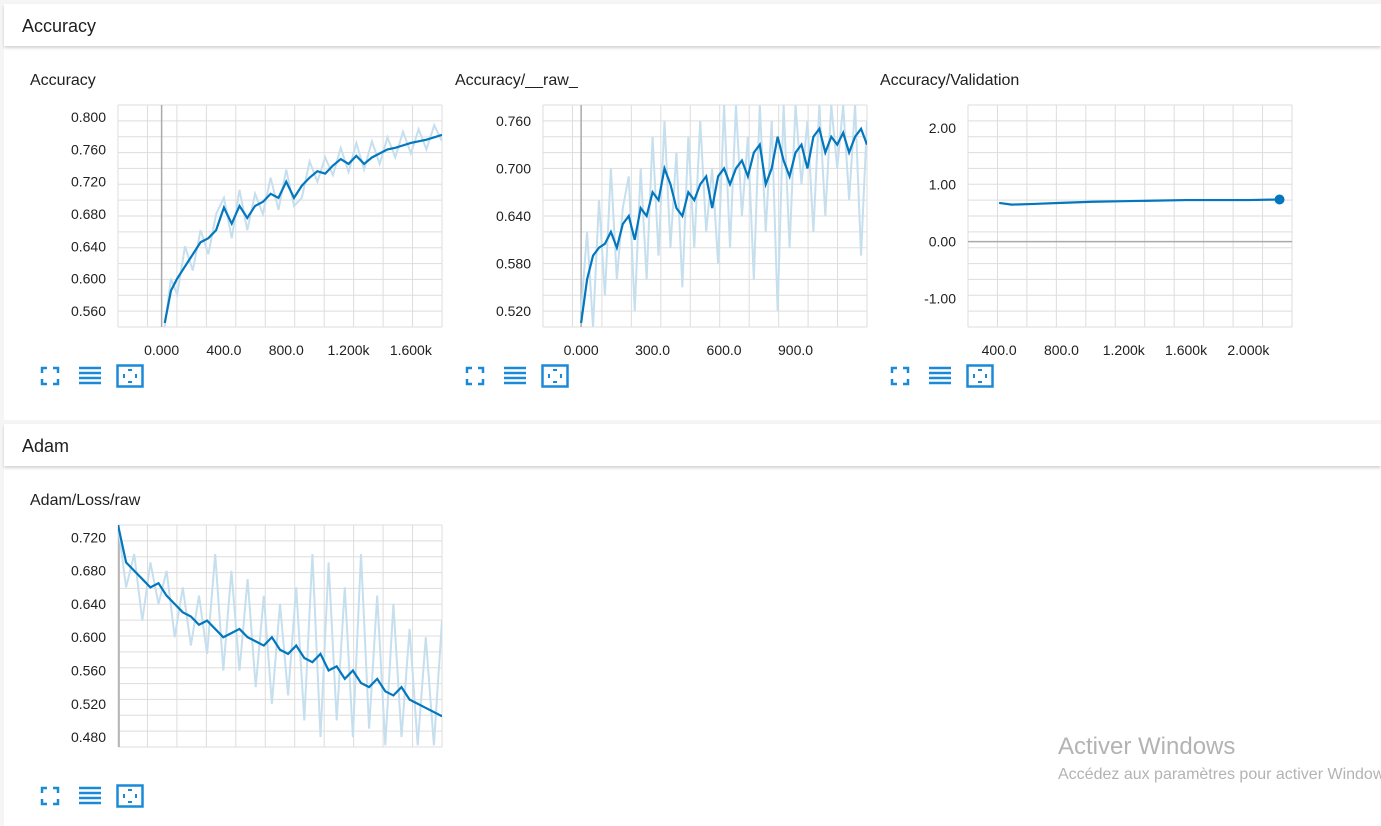 Image resolution: width=1381 pixels, height=826 pixels. What do you see at coordinates (942, 185) in the screenshot?
I see `y-tick-label: 1.00` at bounding box center [942, 185].